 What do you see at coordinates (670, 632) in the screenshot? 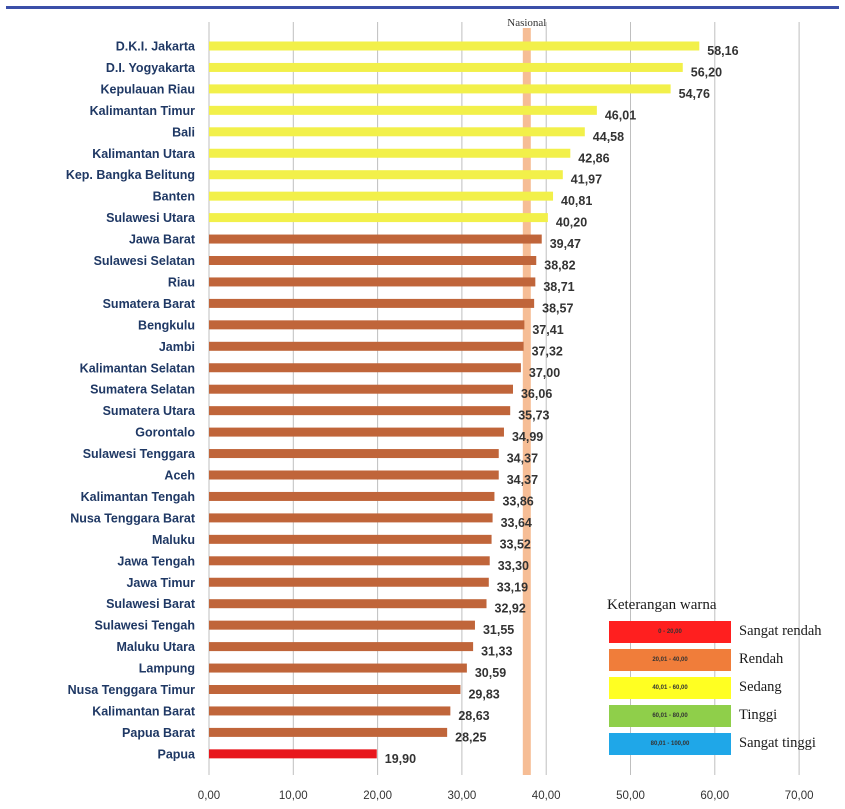
I see `legend-swatch: 0 - 20,00` at bounding box center [670, 632].